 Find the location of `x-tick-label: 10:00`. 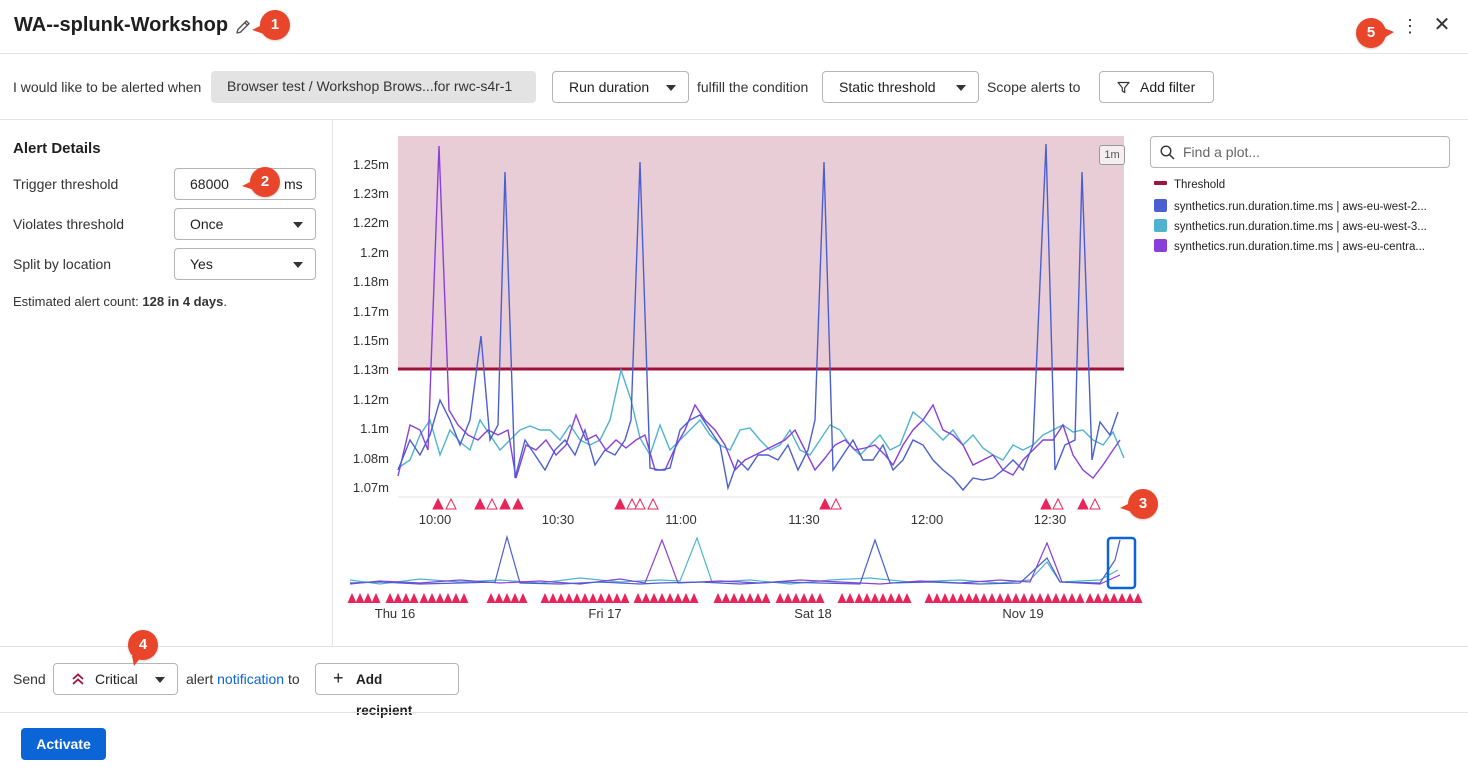

x-tick-label: 10:00 is located at coordinates (435, 519).